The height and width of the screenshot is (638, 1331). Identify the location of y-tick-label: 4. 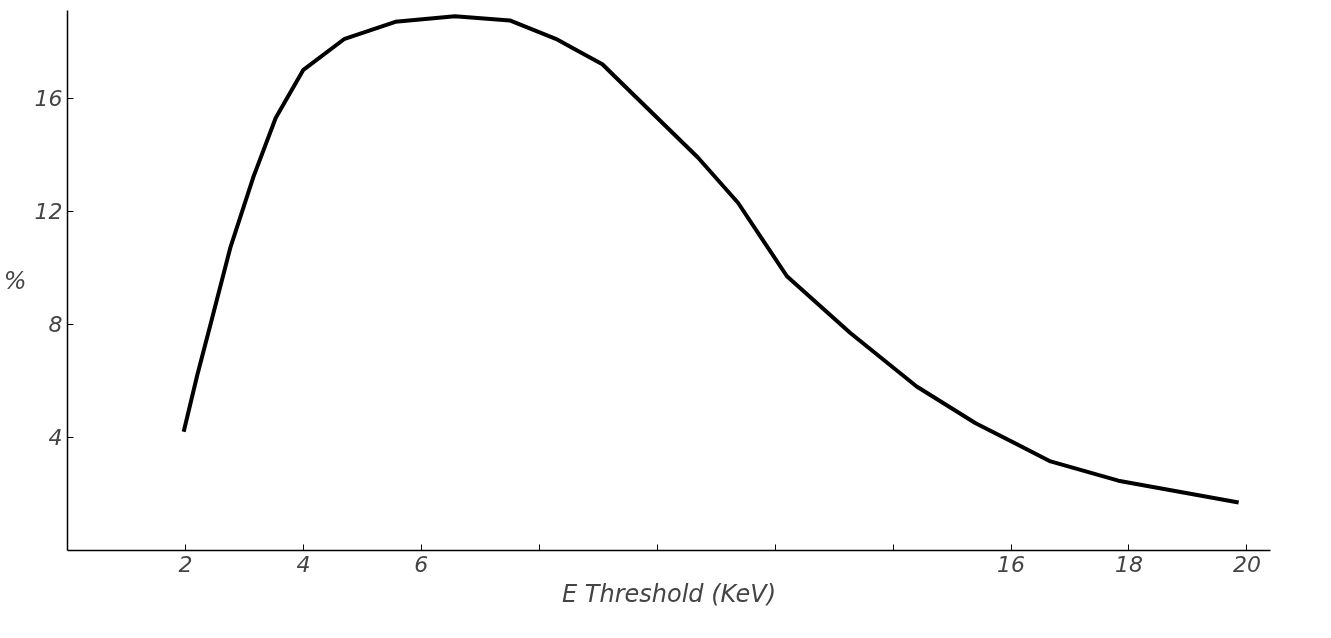
(55, 438).